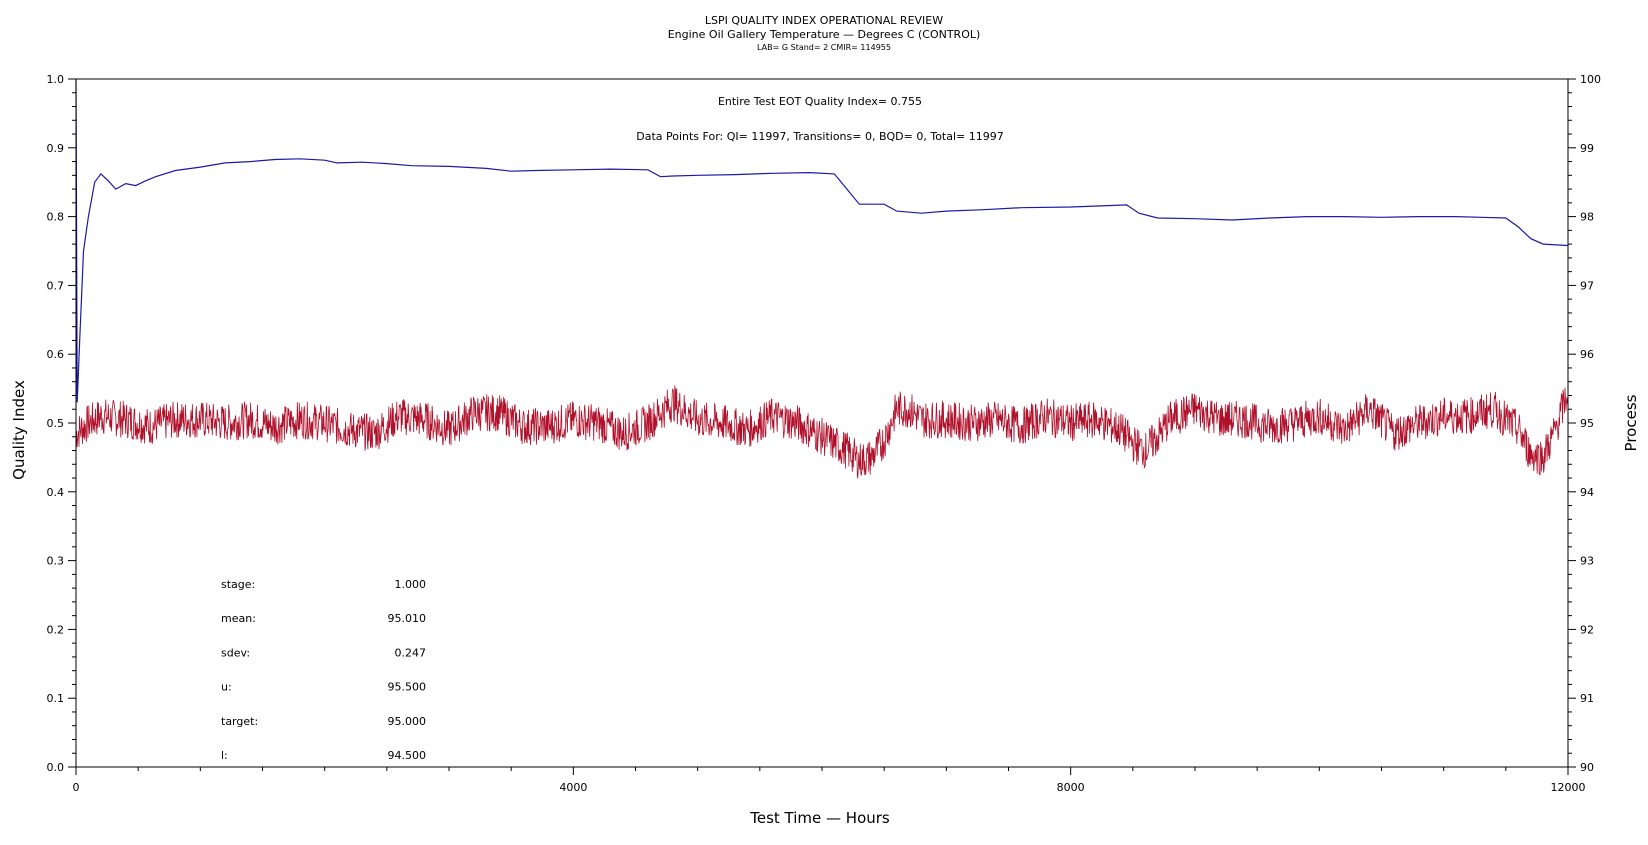  Describe the element at coordinates (407, 618) in the screenshot. I see `stat-value: 95.010` at that location.